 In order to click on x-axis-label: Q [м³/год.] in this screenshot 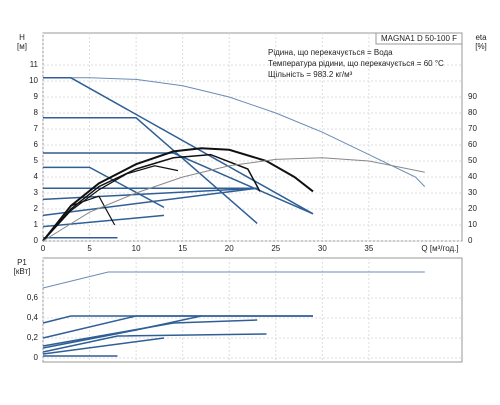, I will do `click(439, 248)`.